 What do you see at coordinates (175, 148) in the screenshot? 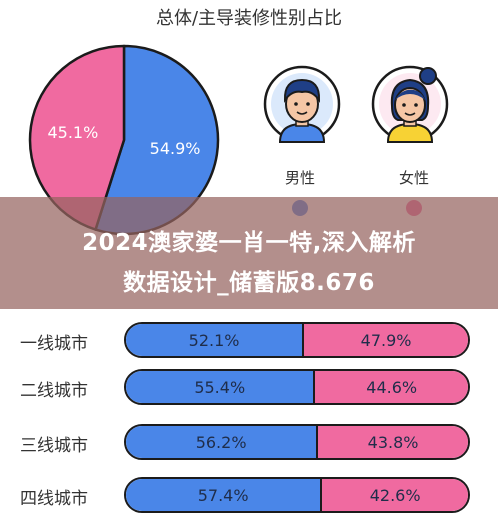
I see `pie-label-male: 54.9%` at bounding box center [175, 148].